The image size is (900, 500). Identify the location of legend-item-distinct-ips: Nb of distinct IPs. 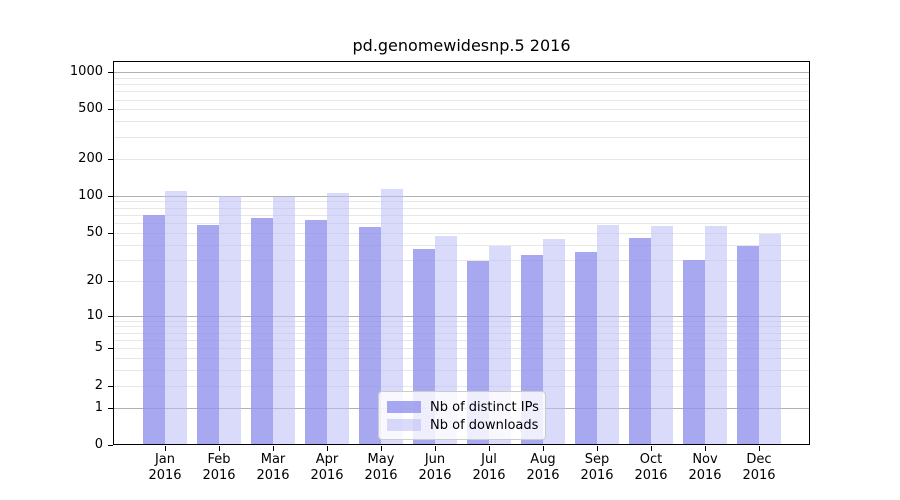
(463, 407).